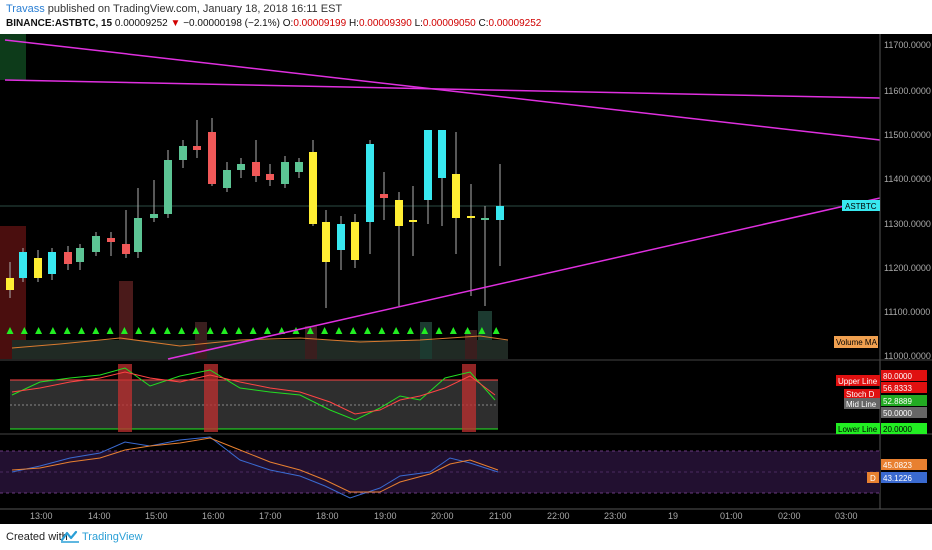  What do you see at coordinates (253, 330) in the screenshot?
I see `signal-markers` at bounding box center [253, 330].